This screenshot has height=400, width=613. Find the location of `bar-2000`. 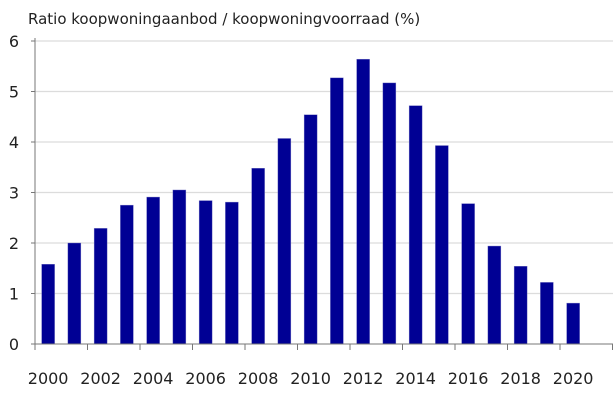

bar-2000 is located at coordinates (48, 304).